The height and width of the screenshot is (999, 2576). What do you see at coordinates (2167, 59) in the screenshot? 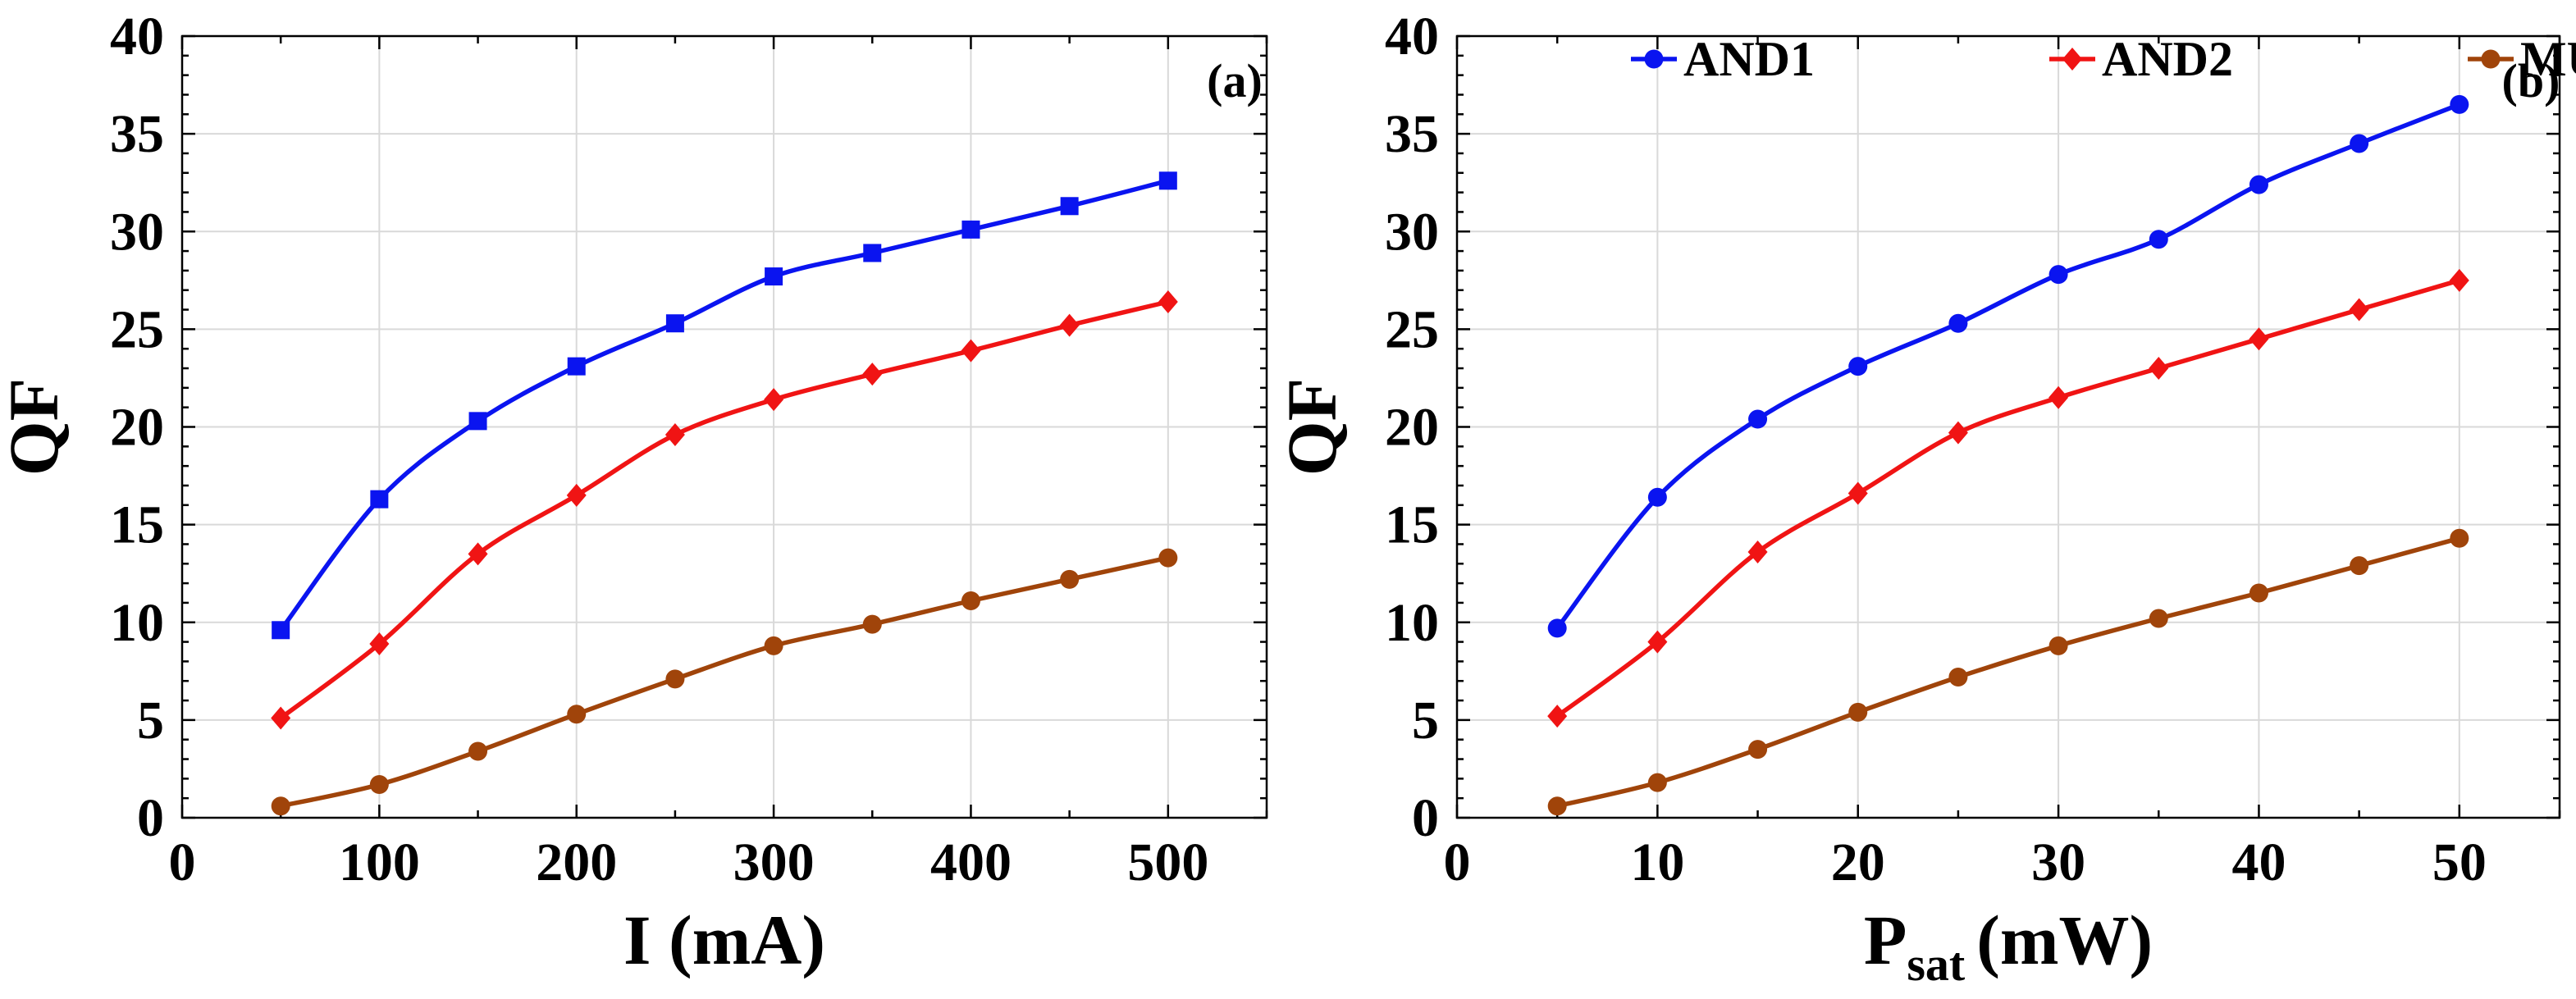
I see `legend-label: AND2` at bounding box center [2167, 59].